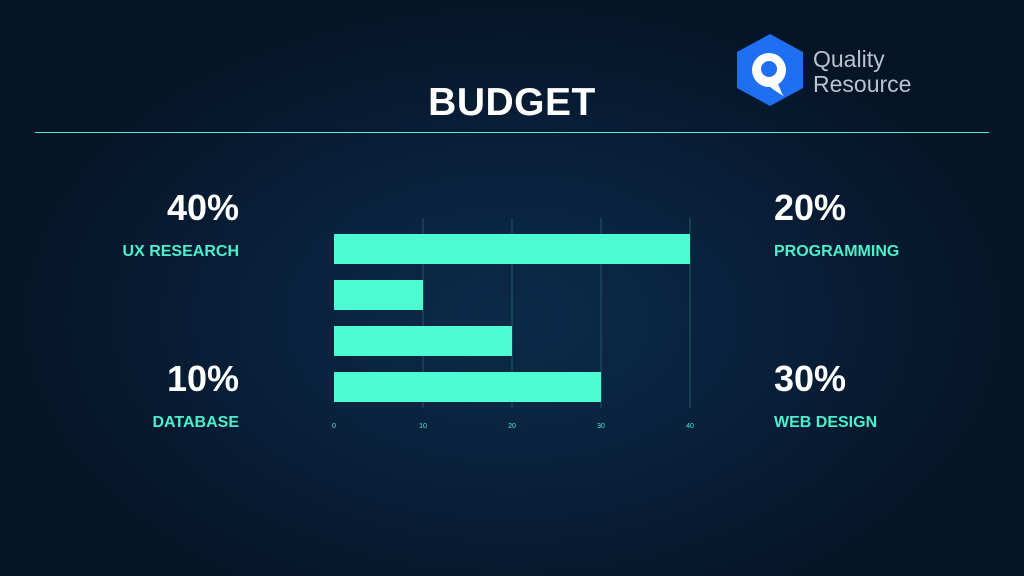 The width and height of the screenshot is (1024, 576). I want to click on logo-text-quality: Quality, so click(849, 59).